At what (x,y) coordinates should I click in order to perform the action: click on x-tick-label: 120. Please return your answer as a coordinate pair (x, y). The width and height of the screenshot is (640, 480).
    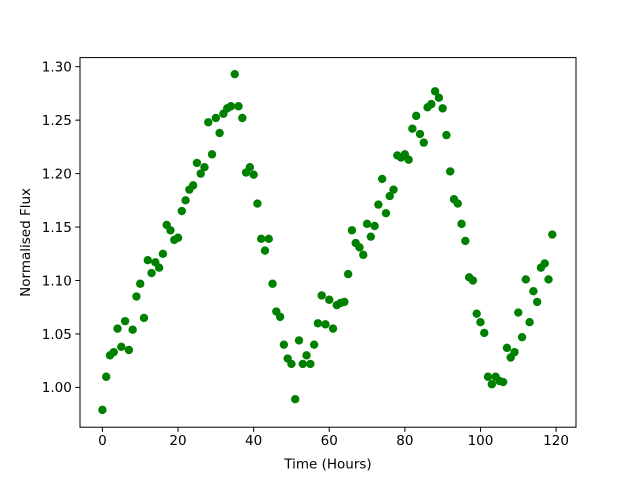
    Looking at the image, I should click on (556, 441).